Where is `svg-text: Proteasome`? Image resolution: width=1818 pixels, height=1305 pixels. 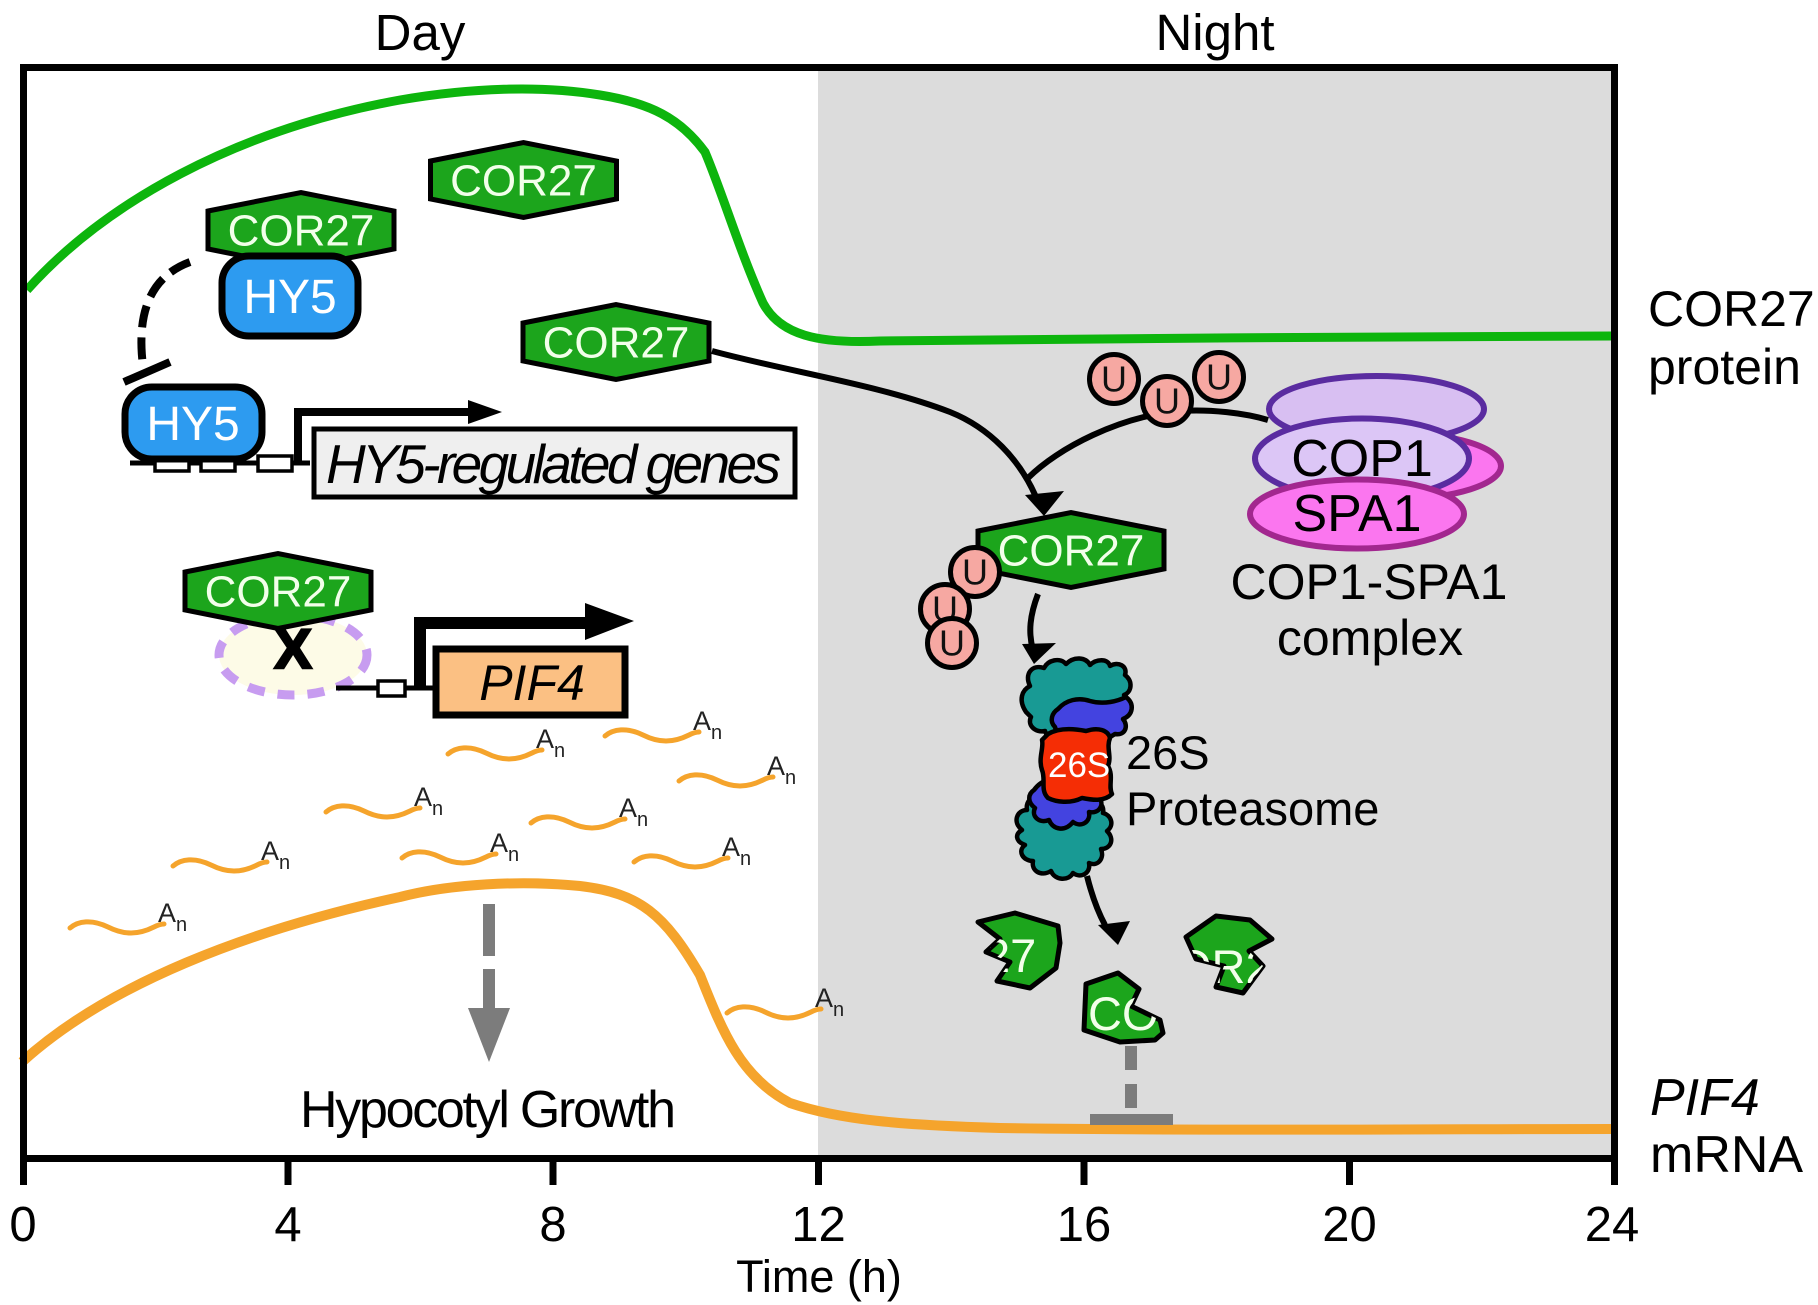
svg-text: Proteasome is located at coordinates (1252, 808).